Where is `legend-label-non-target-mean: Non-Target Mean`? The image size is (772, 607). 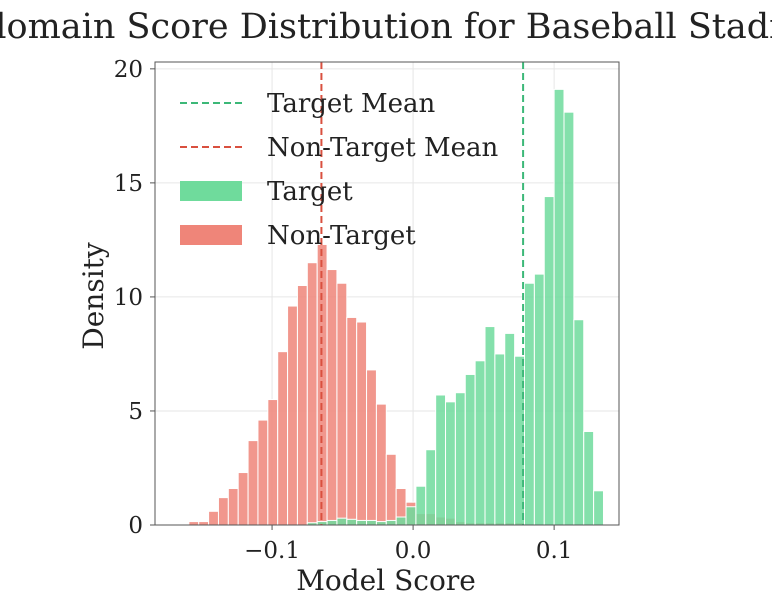 legend-label-non-target-mean: Non-Target Mean is located at coordinates (383, 148).